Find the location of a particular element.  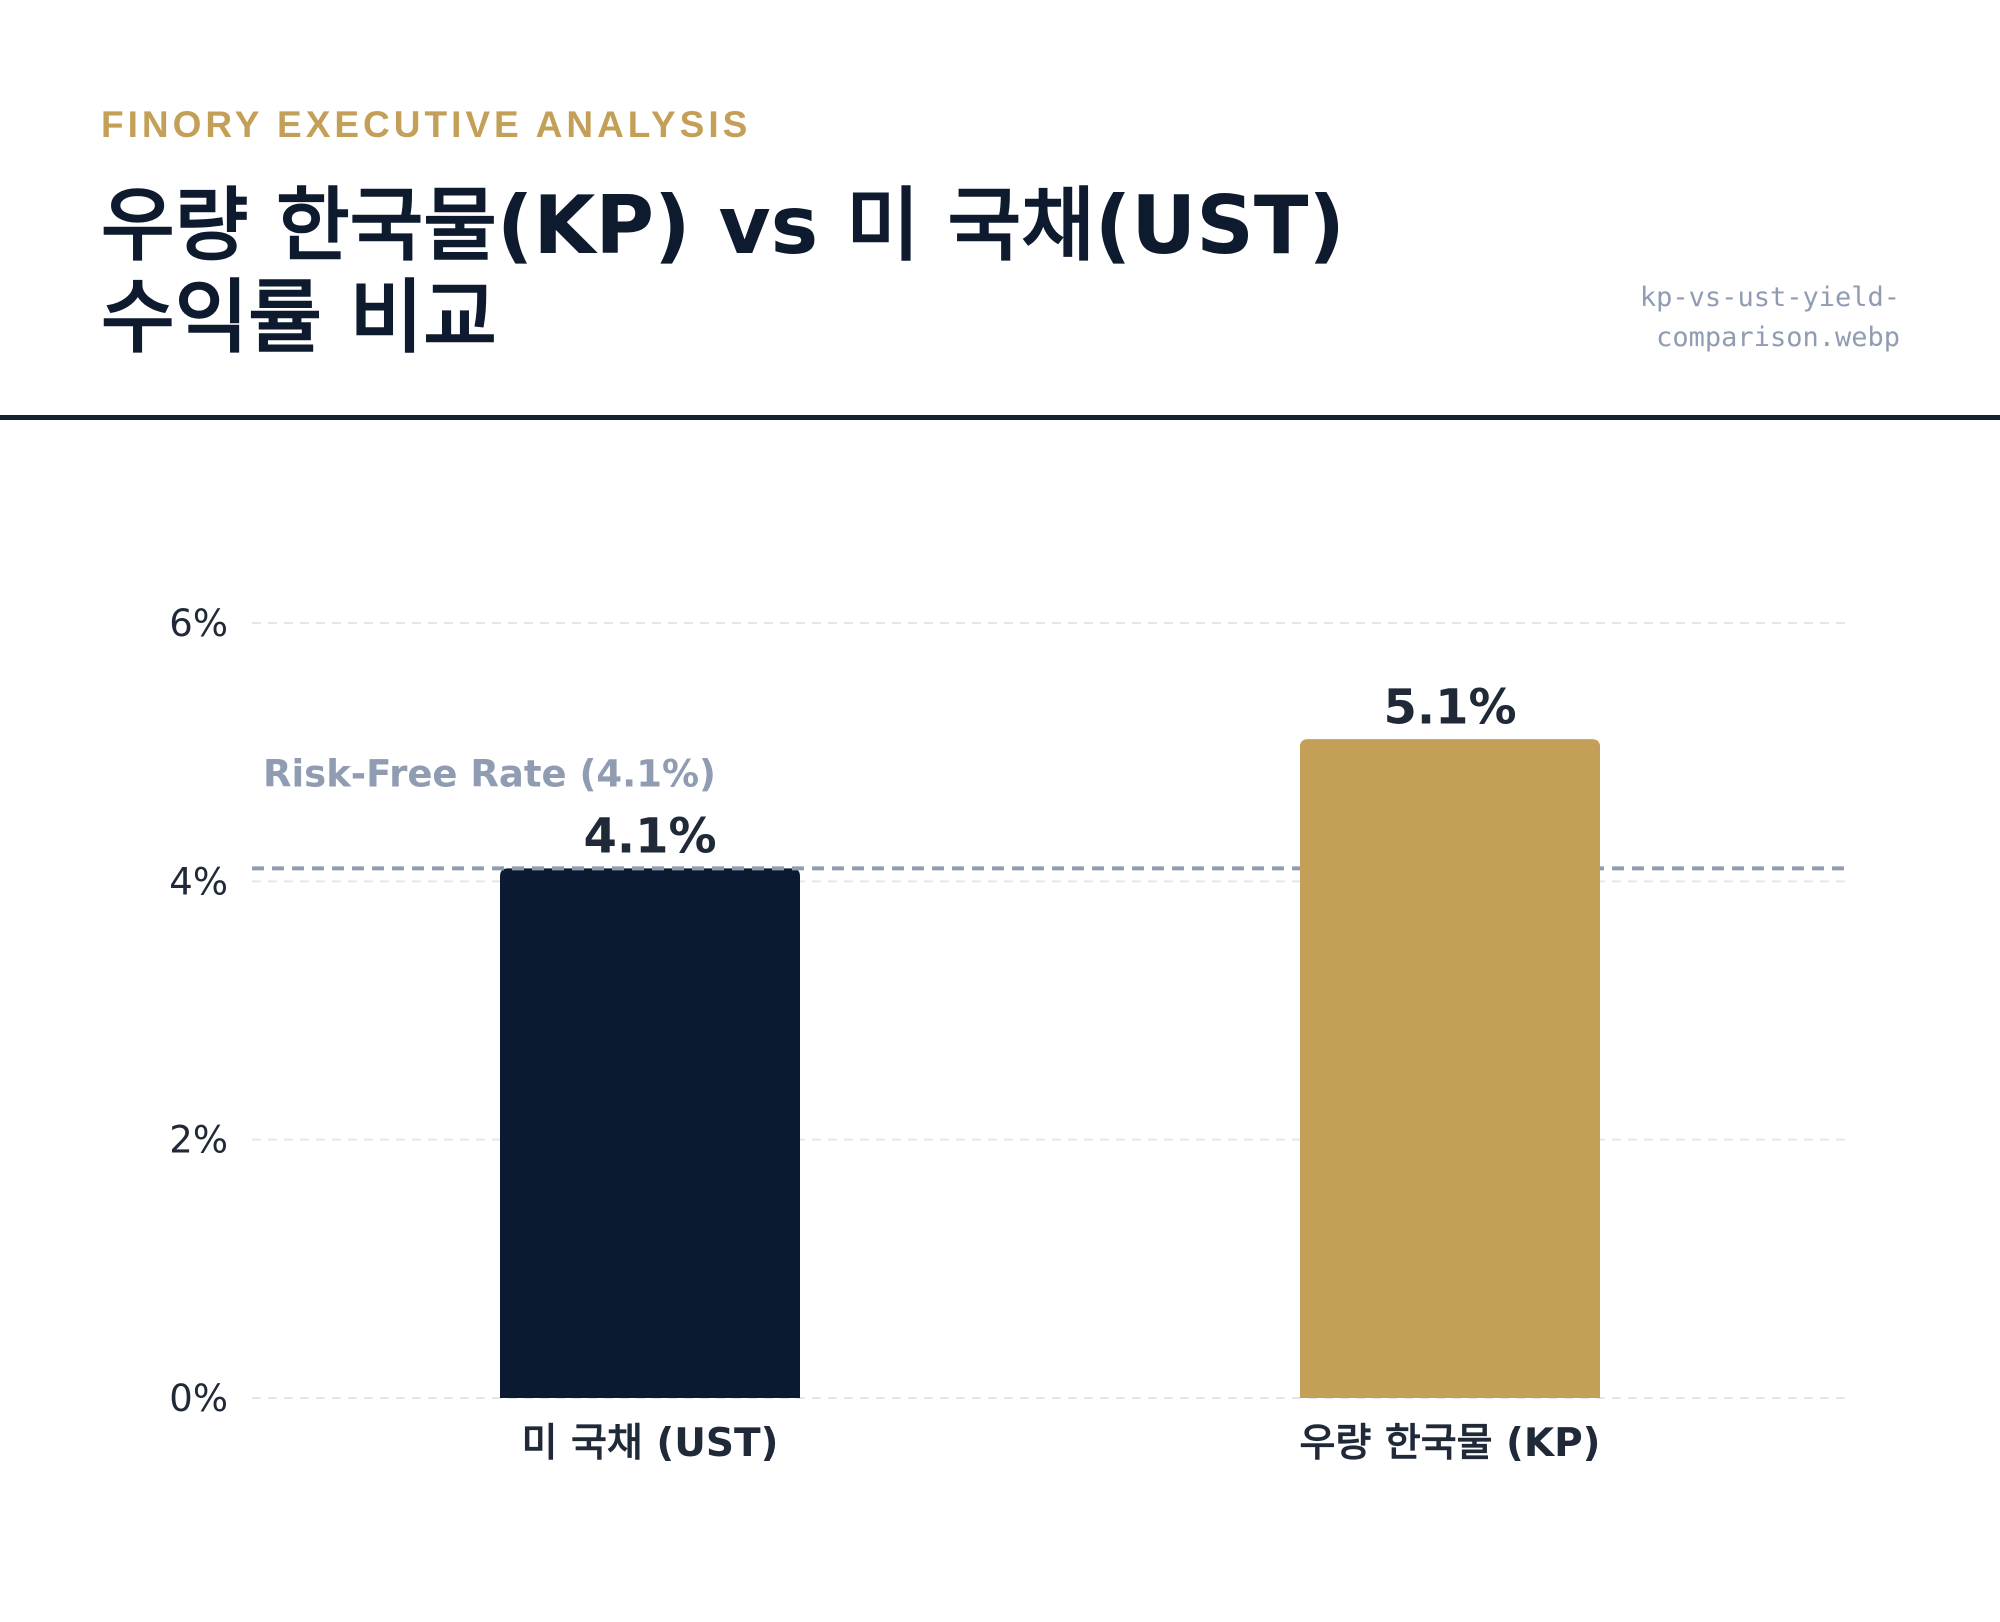

filename-line-1: kp-vs-ust-yield- is located at coordinates (1769, 297).